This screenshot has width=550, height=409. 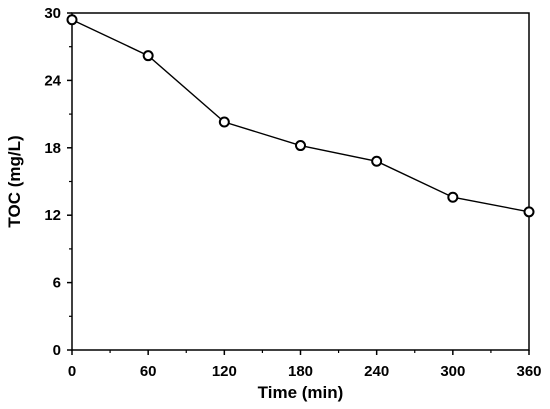 I want to click on y-axis-ticks: 0 6 12 18 24 30, so click(x=58, y=182).